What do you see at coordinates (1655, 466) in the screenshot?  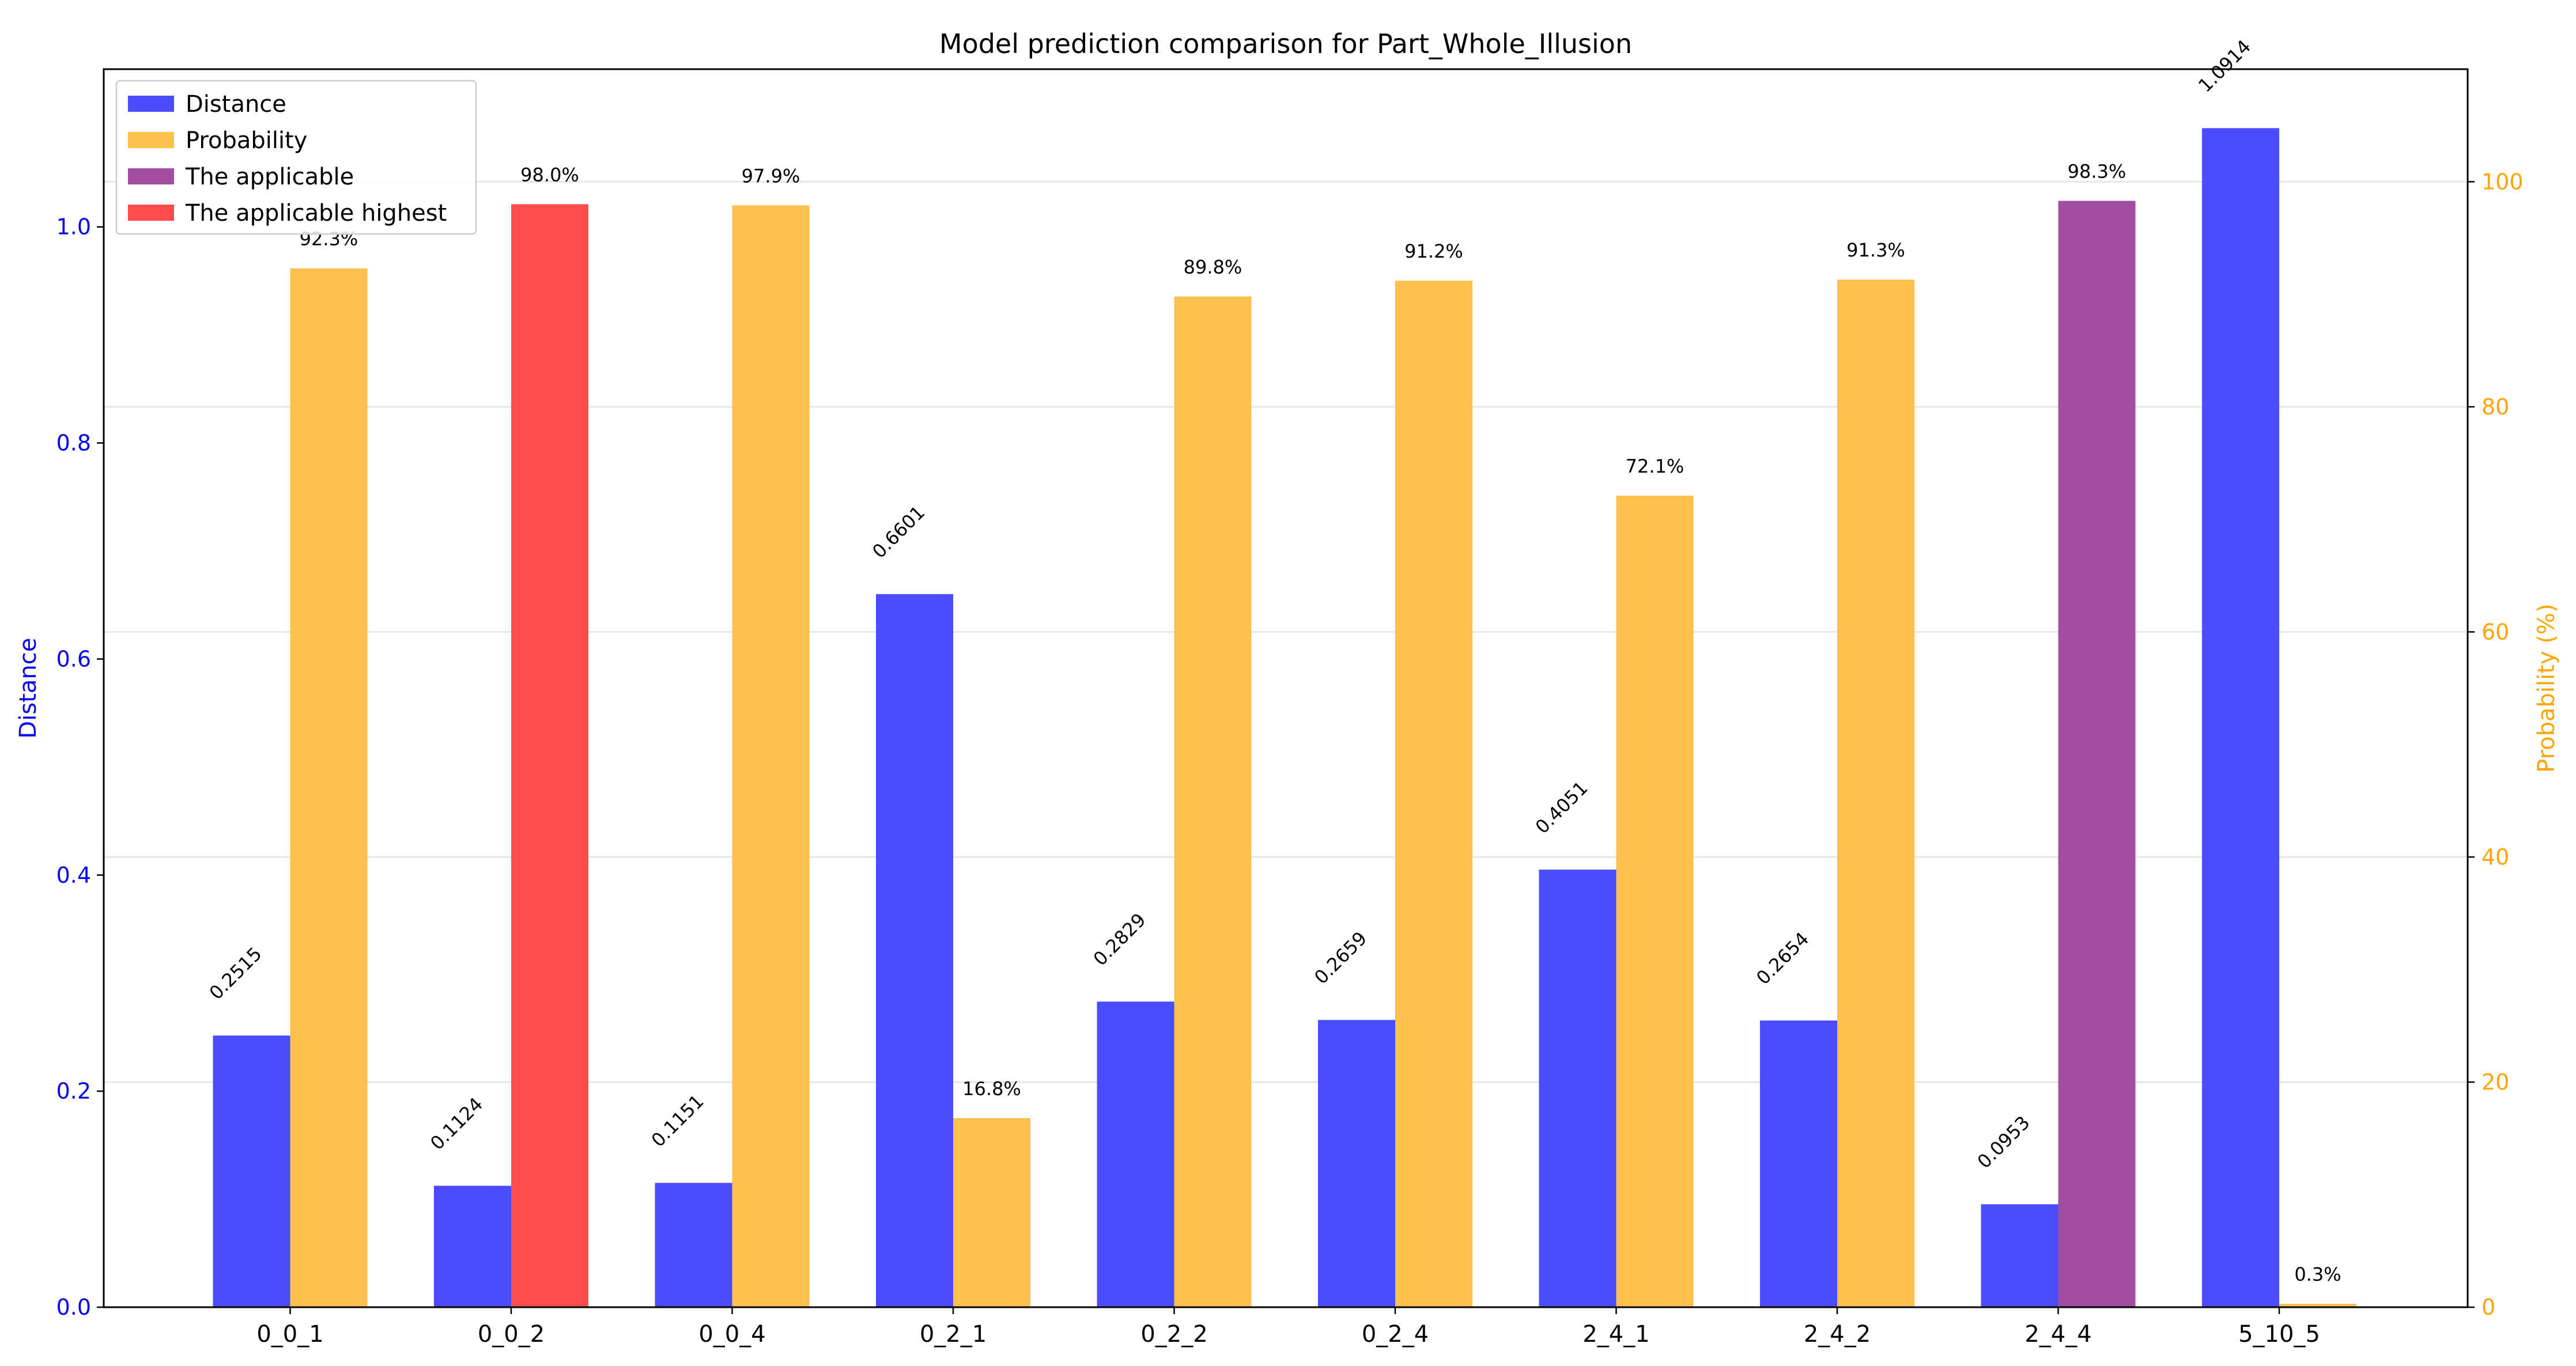 I see `probability-data-label: 72.1%` at bounding box center [1655, 466].